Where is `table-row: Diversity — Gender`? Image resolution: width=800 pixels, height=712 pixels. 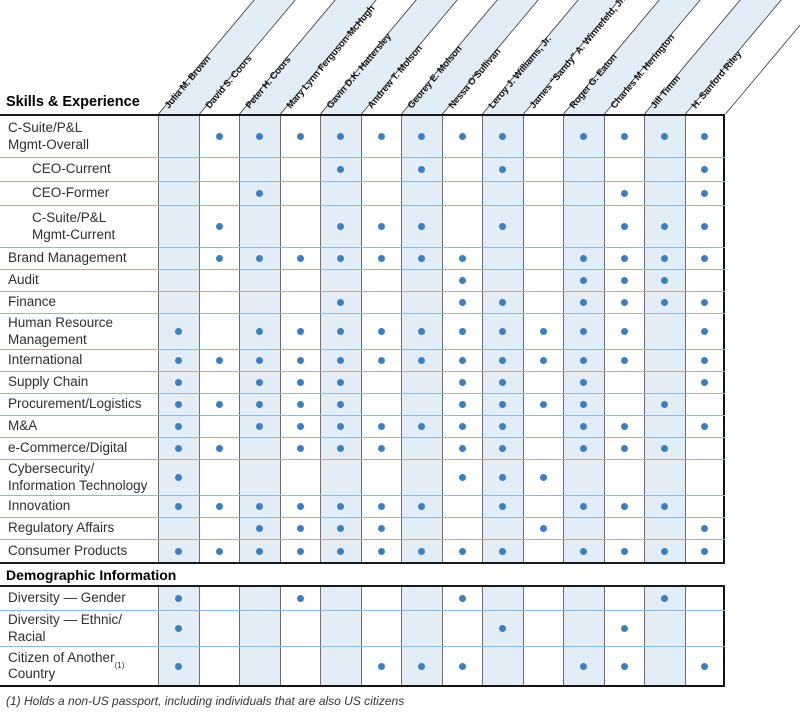
table-row: Diversity — Gender is located at coordinates (362, 599).